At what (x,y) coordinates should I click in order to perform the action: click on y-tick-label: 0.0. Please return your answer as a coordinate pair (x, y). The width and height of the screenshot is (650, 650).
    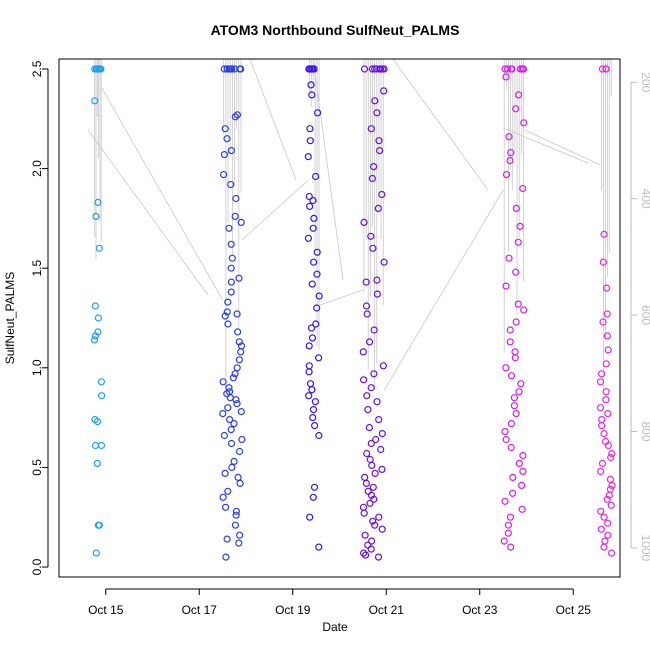
    Looking at the image, I should click on (37, 566).